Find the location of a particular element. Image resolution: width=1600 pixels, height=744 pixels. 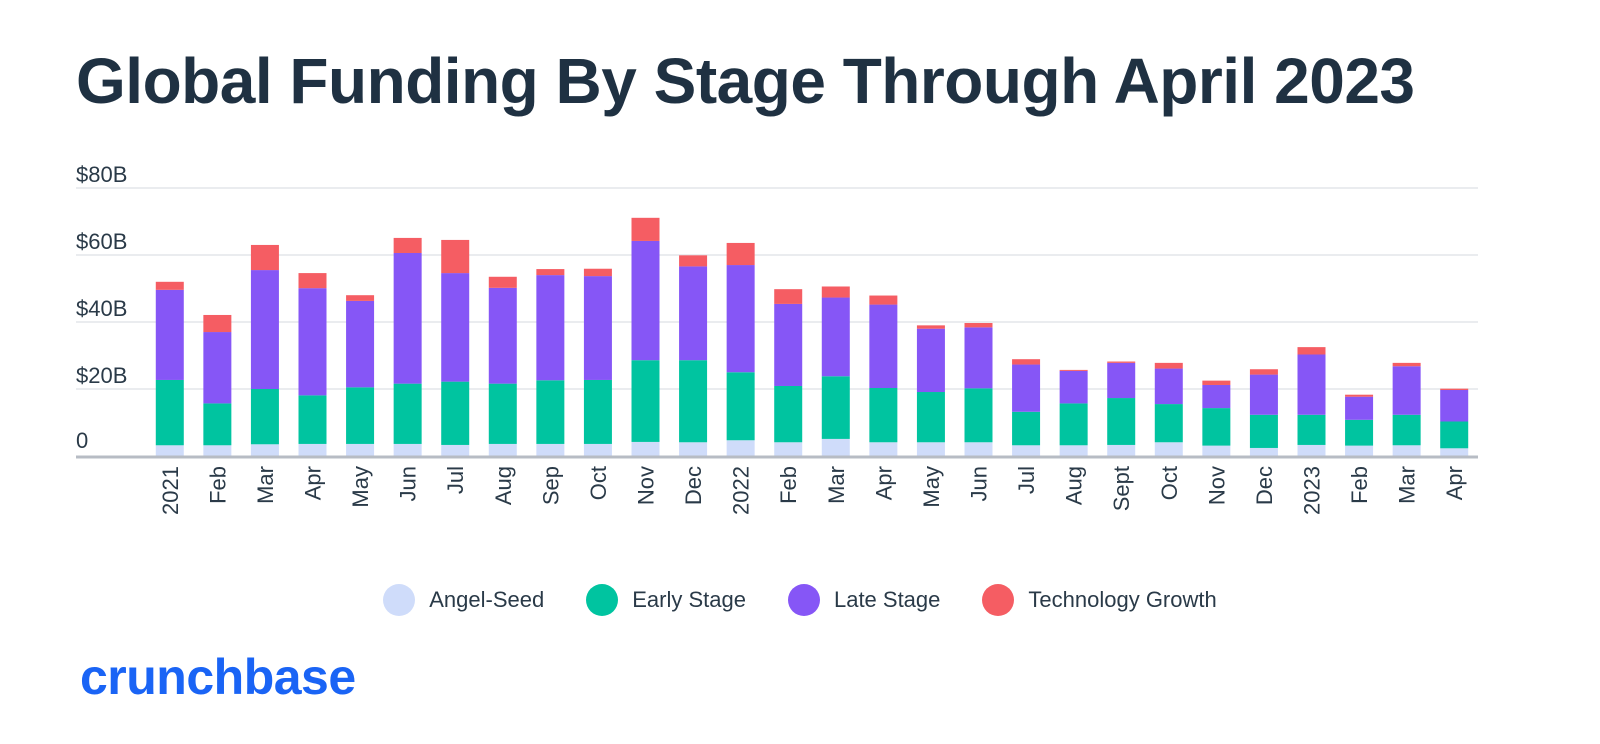

crunchbase-logo: crunchbase is located at coordinates (218, 677).